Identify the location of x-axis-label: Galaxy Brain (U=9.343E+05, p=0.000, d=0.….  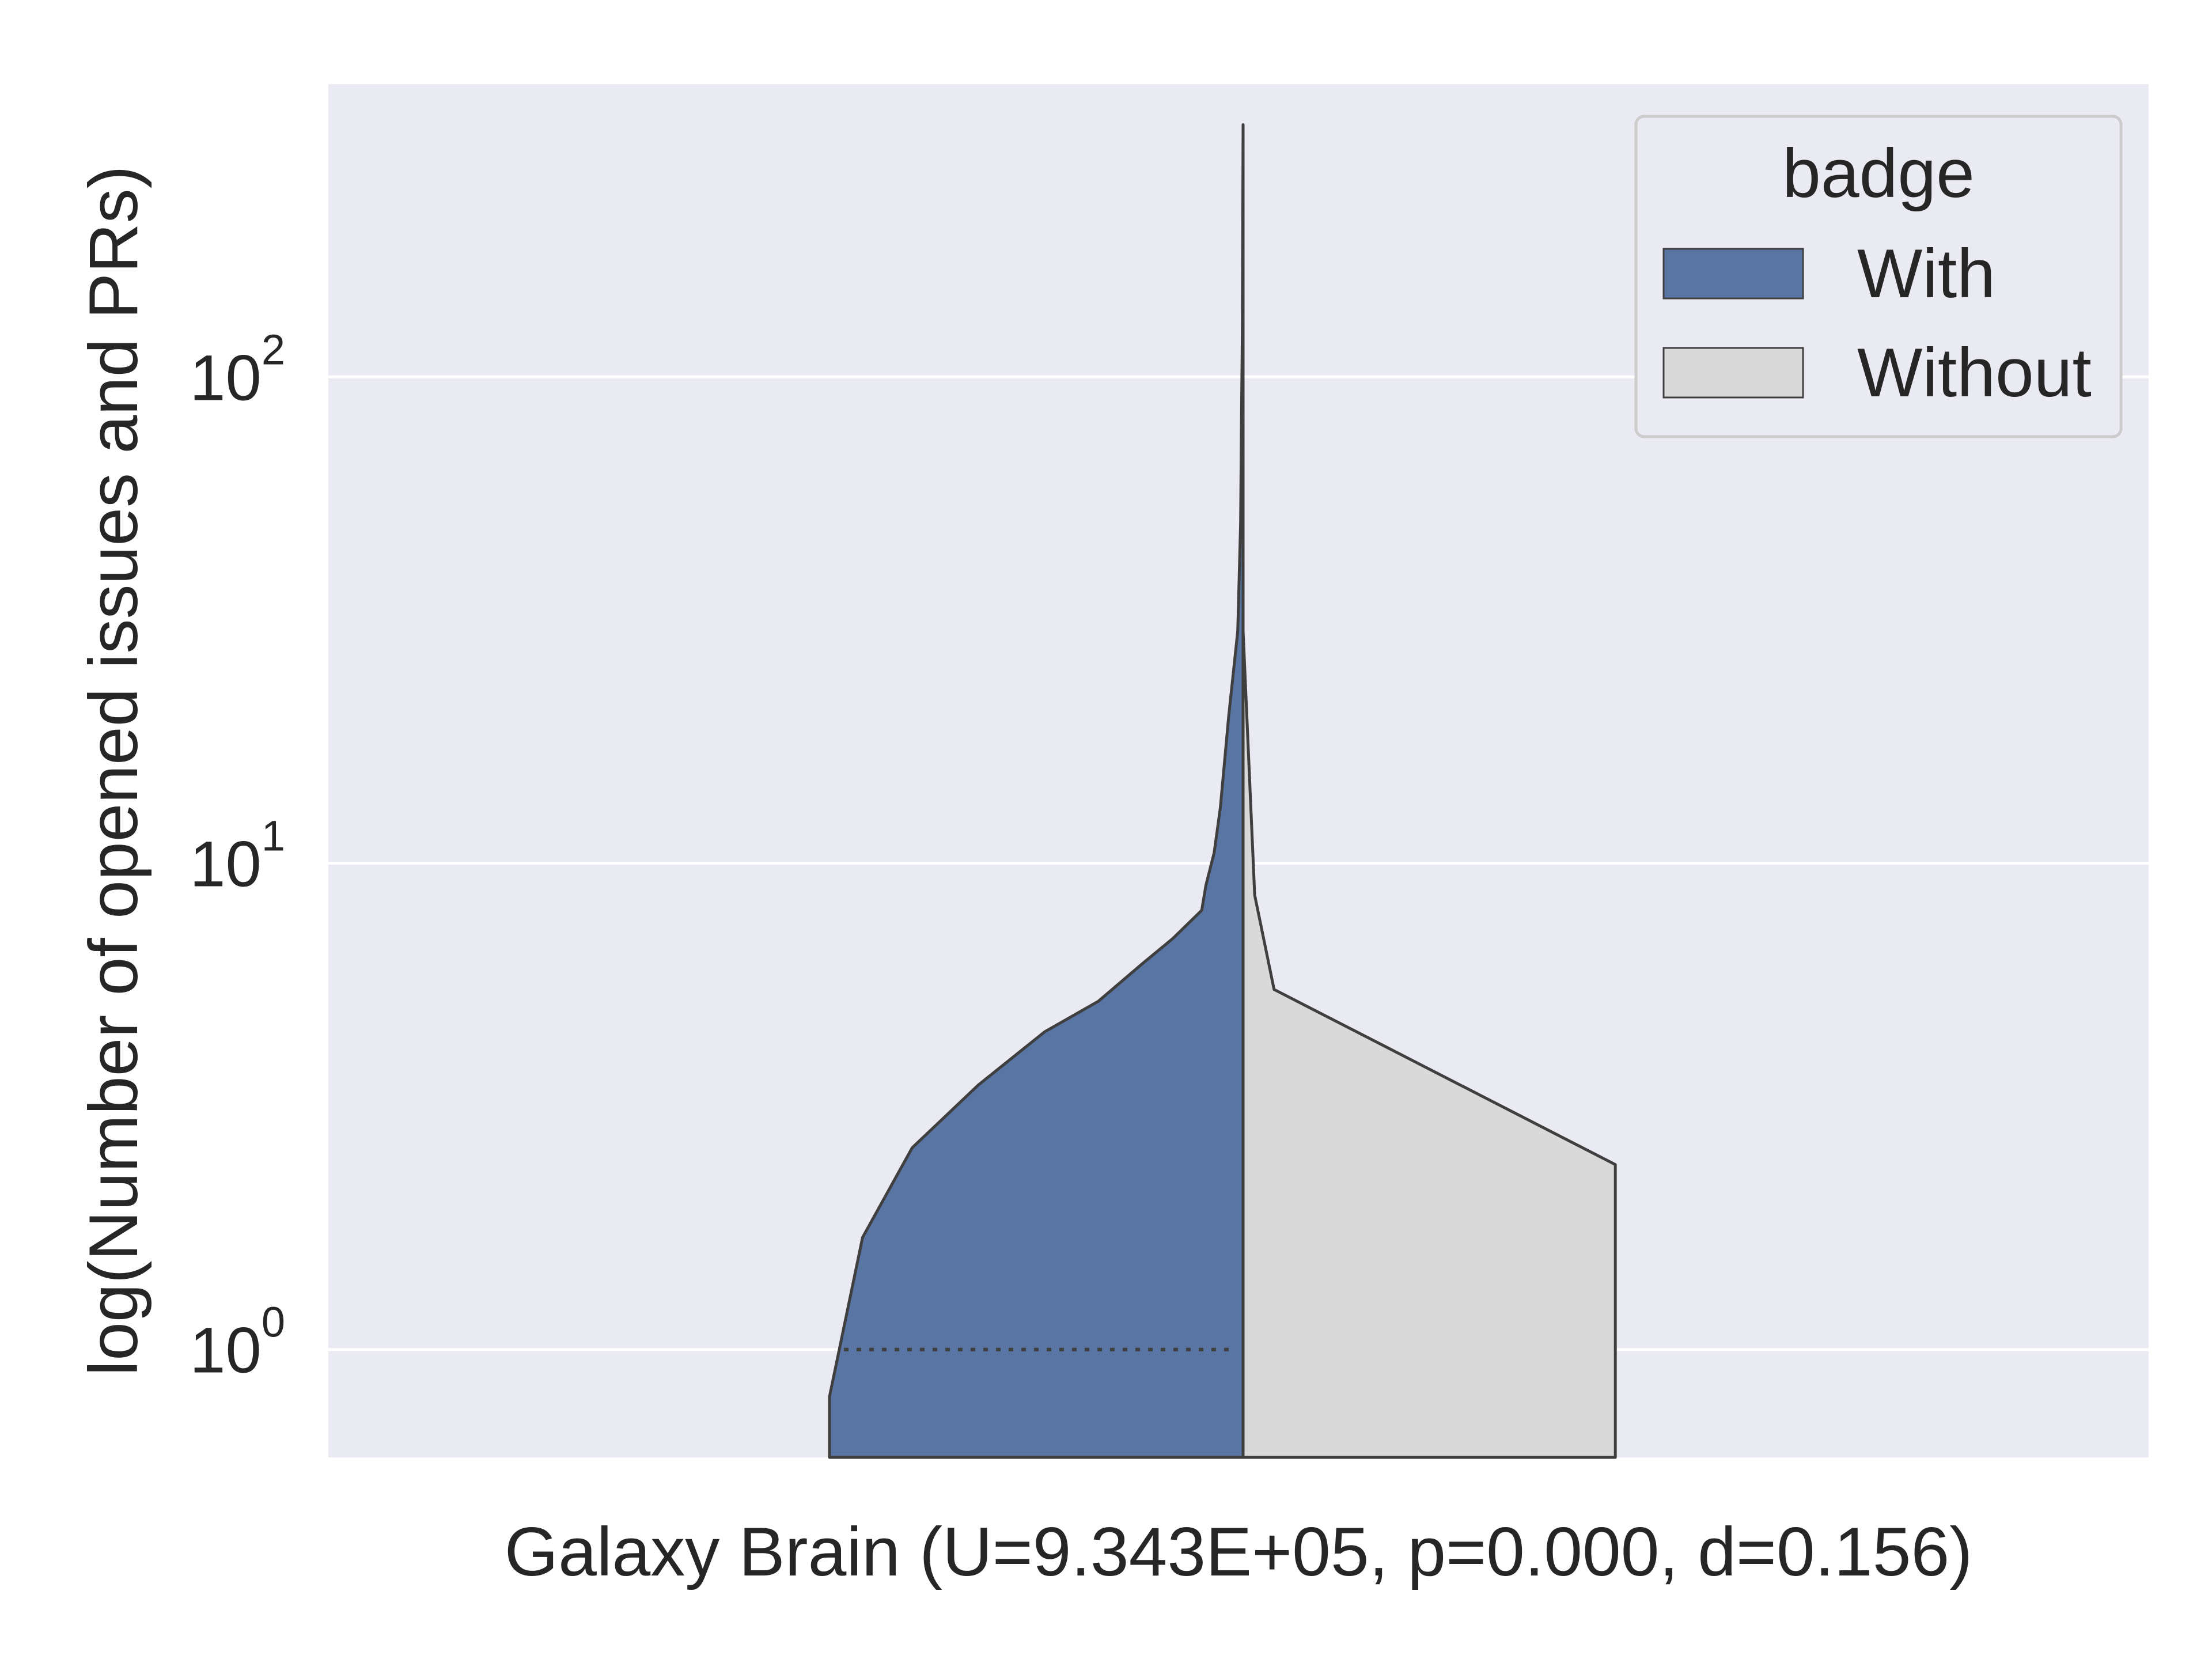
(1238, 1551).